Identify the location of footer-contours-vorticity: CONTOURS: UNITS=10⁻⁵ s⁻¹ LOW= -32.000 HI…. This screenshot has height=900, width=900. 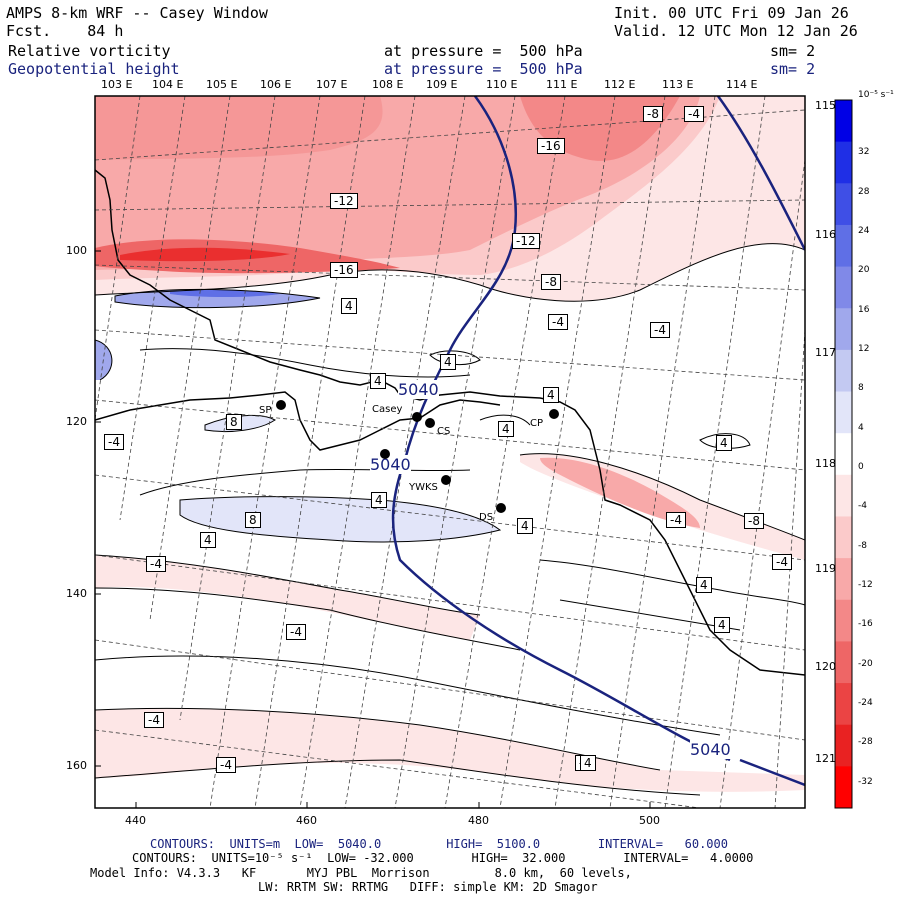
(443, 858).